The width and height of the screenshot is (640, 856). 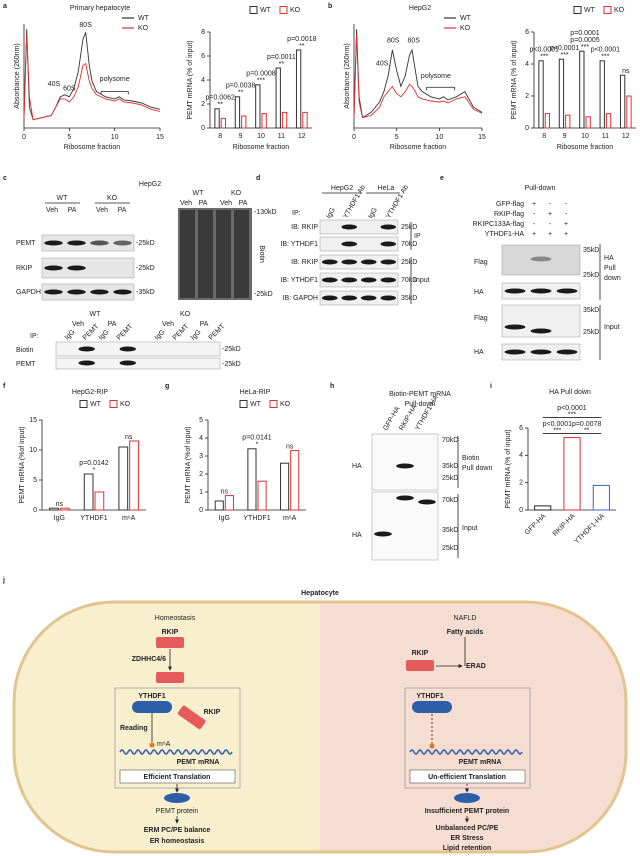 I want to click on label: HA, so click(x=357, y=535).